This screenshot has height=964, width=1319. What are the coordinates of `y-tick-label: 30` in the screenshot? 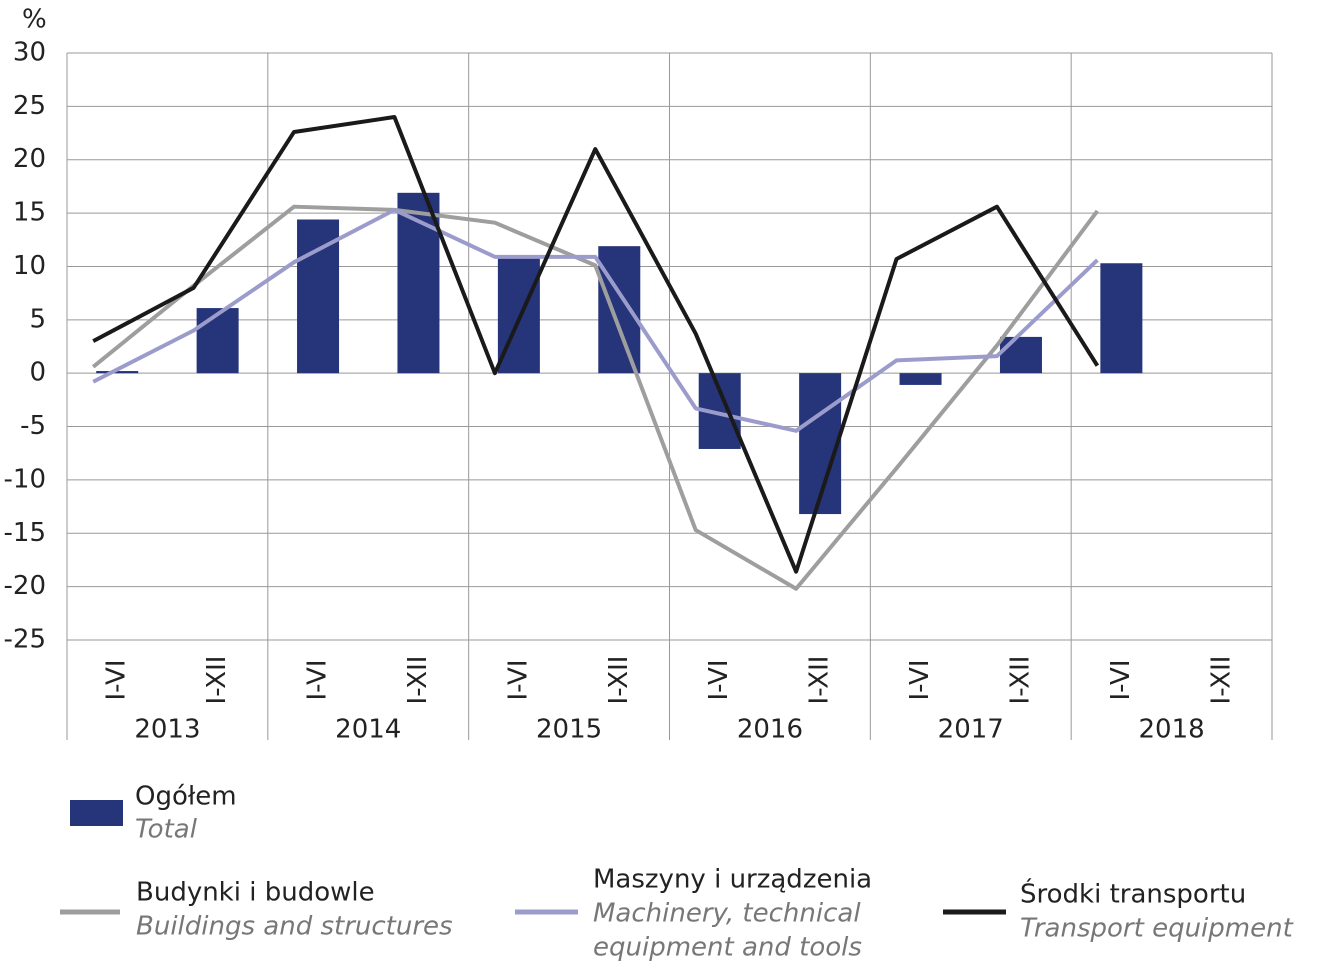 It's located at (29, 53).